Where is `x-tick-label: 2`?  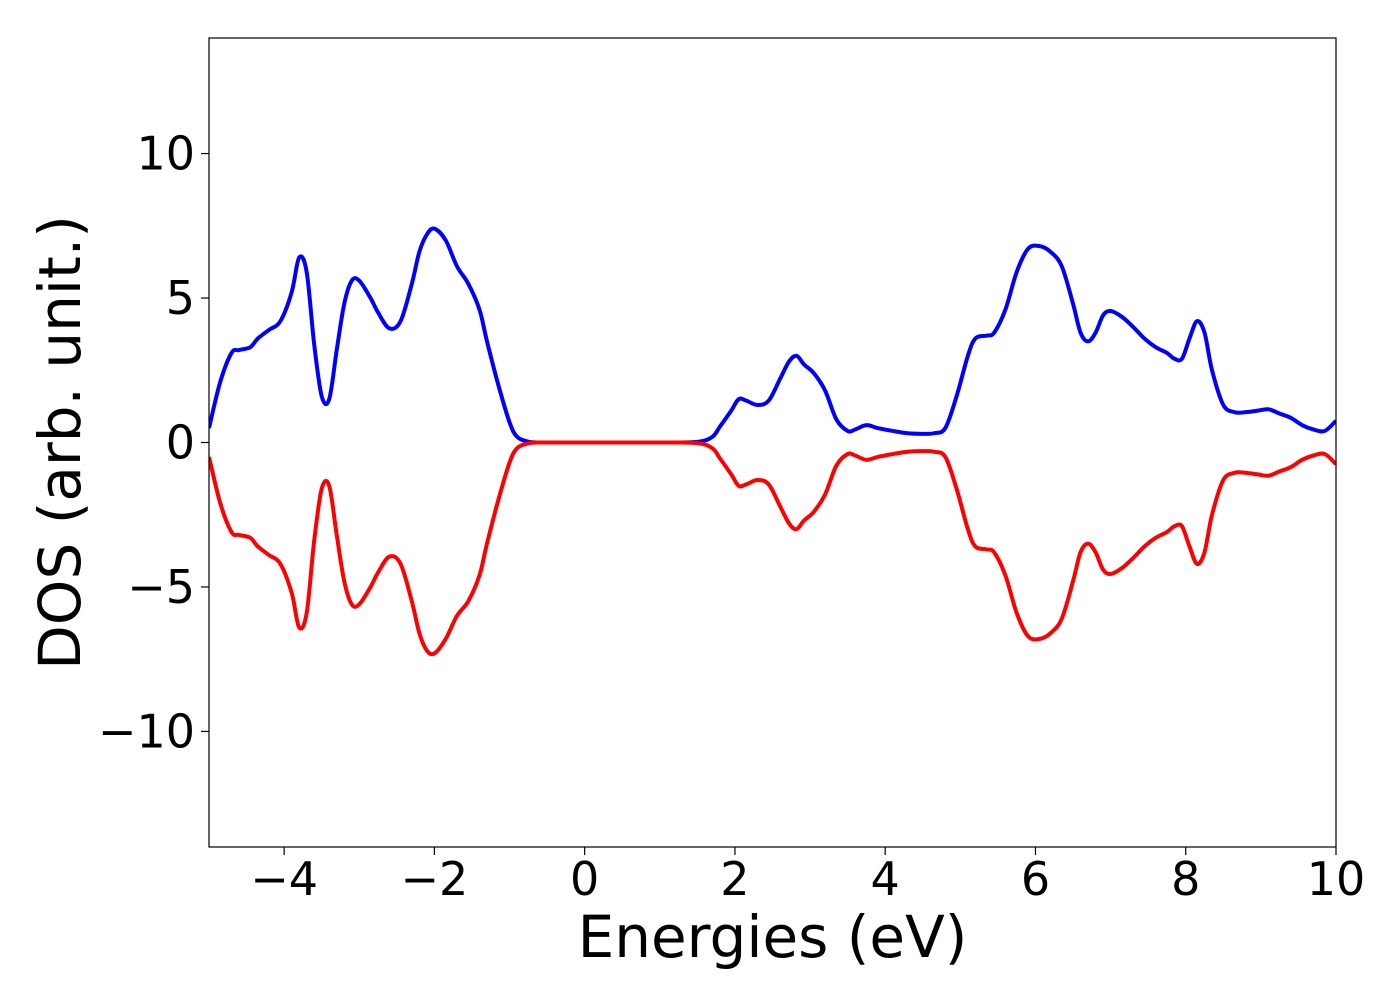
x-tick-label: 2 is located at coordinates (734, 879).